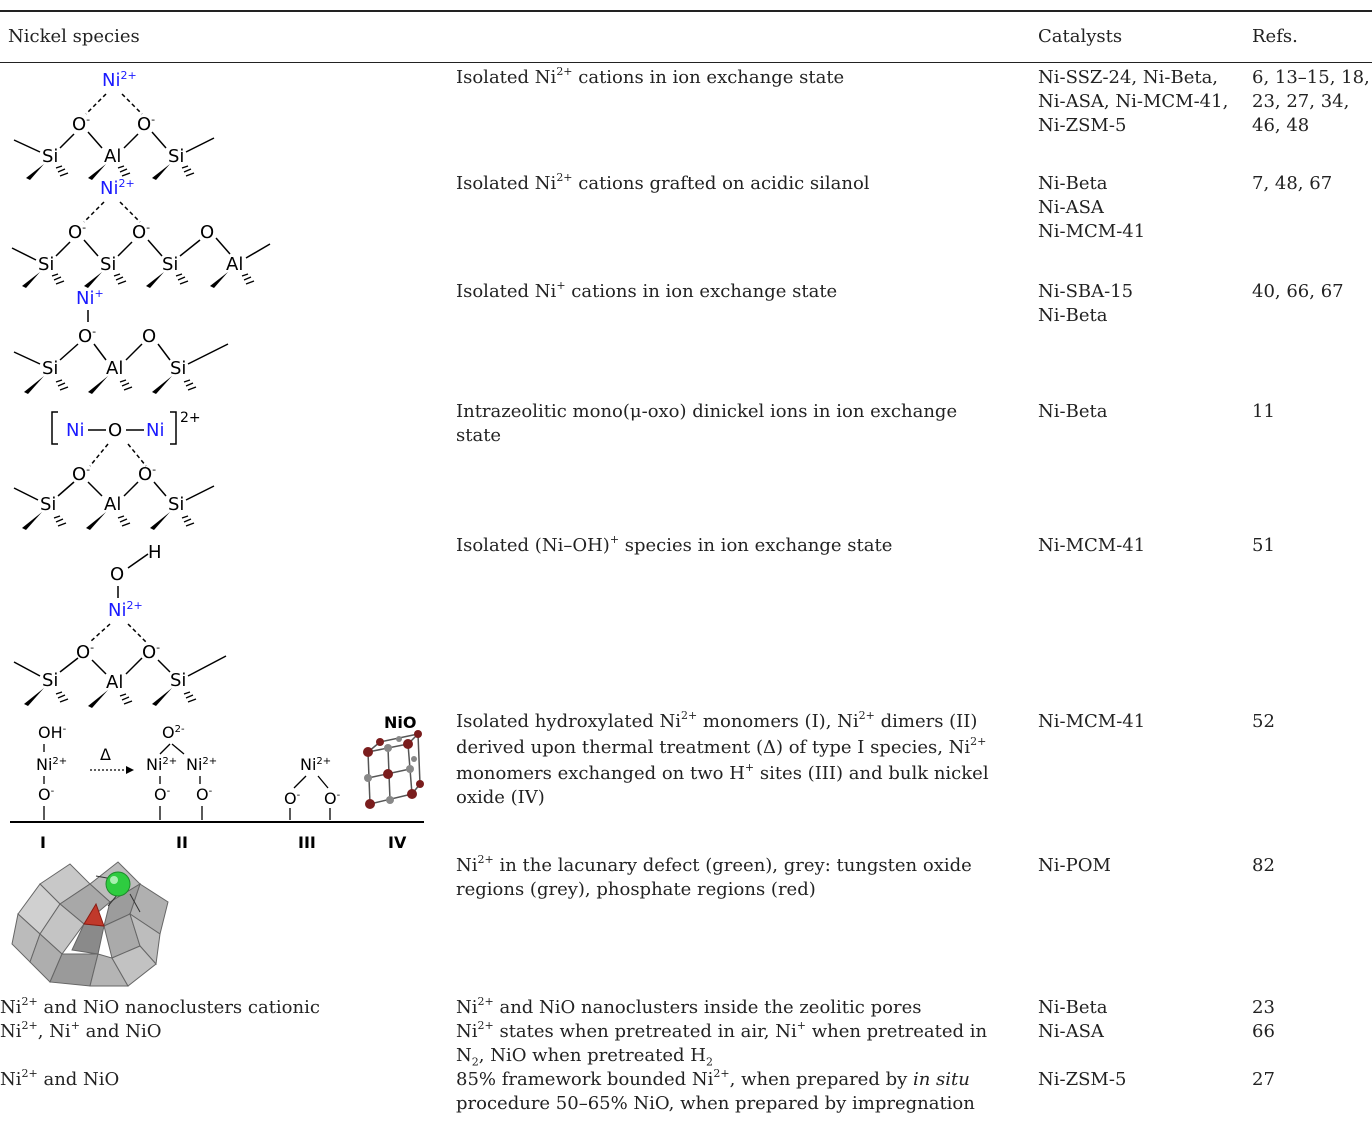 This screenshot has height=1132, width=1372. I want to click on row4-refs: 11, so click(1263, 411).